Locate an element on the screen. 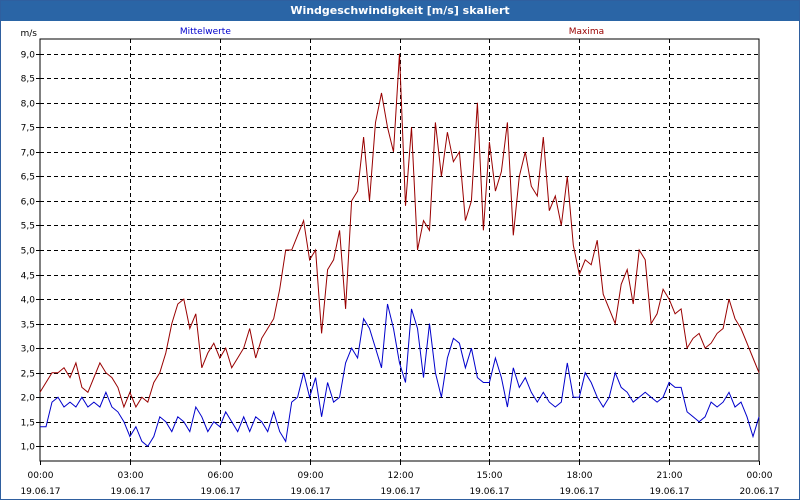  y-tick-label: 2,5 is located at coordinates (28, 375).